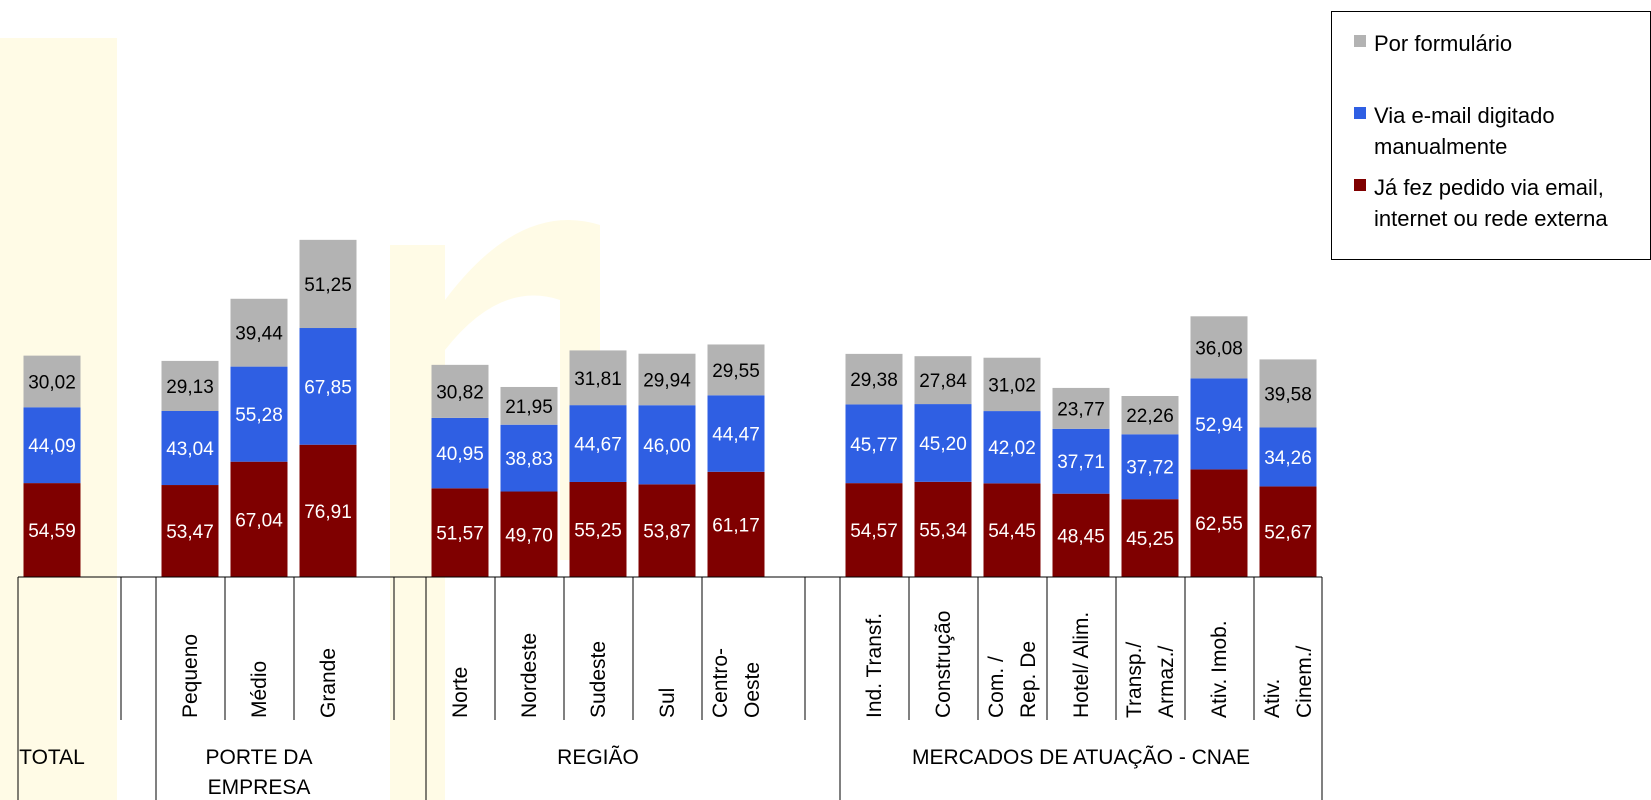  I want to click on data-label: 36,08, so click(1219, 348).